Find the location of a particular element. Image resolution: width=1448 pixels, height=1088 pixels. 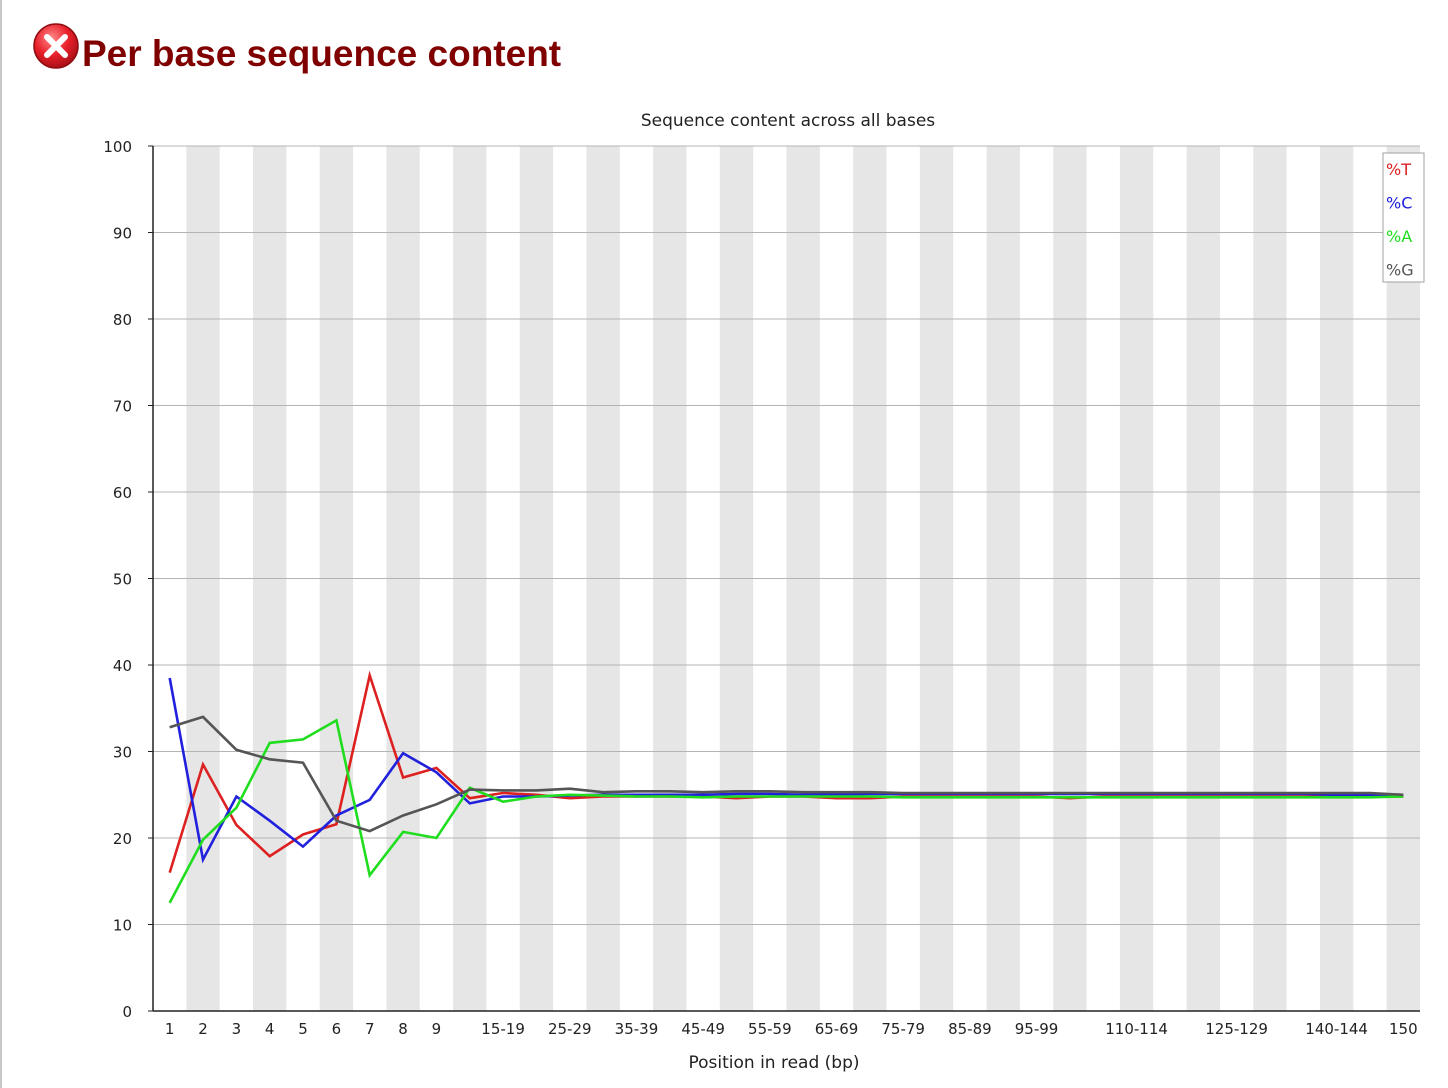

x-tick-label: 25-29 is located at coordinates (570, 1029).